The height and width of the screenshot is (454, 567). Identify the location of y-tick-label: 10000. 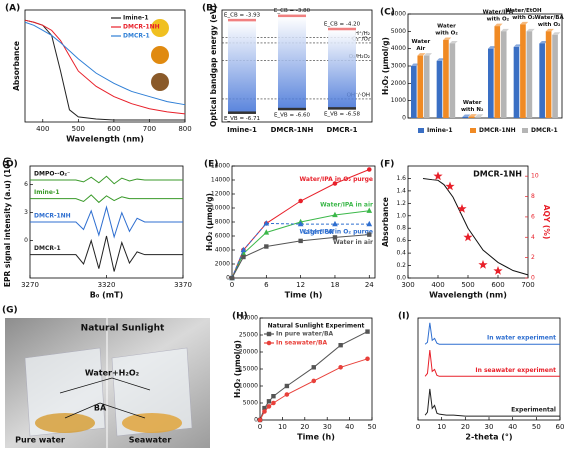
(220, 208).